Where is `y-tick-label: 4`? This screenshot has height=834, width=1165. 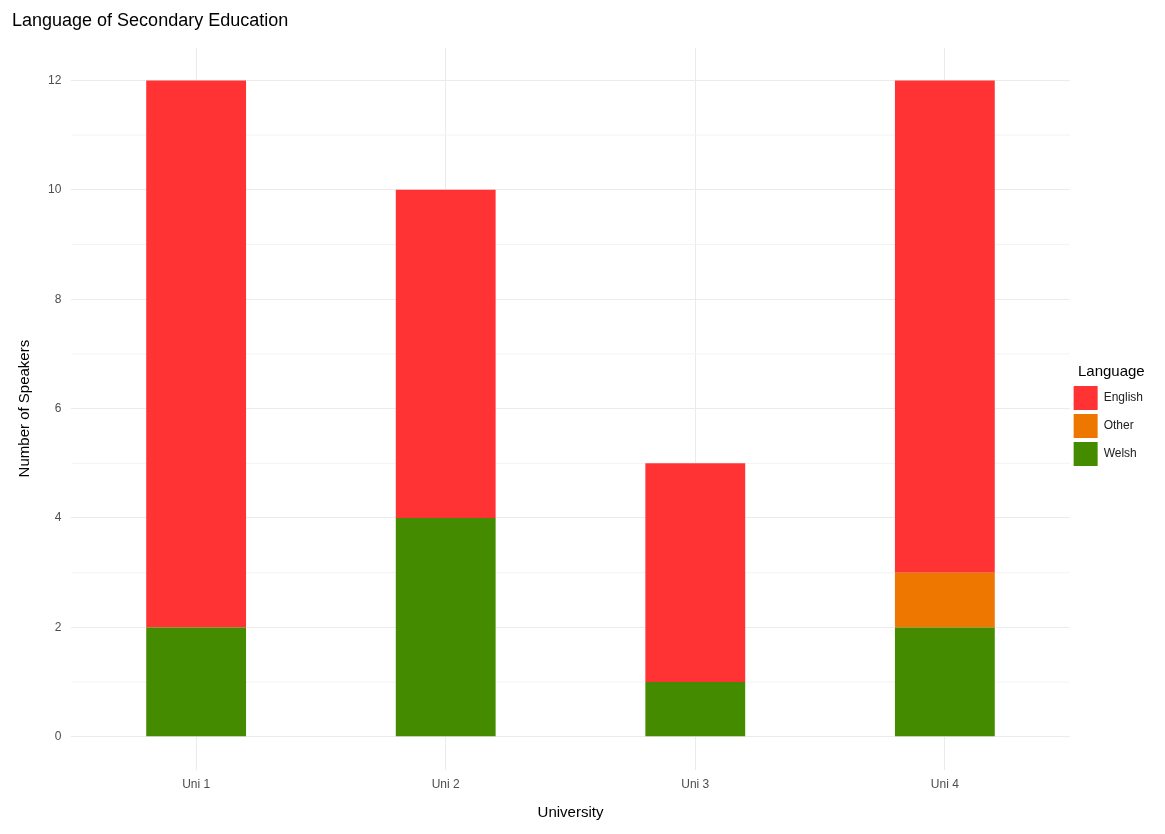 y-tick-label: 4 is located at coordinates (58, 517).